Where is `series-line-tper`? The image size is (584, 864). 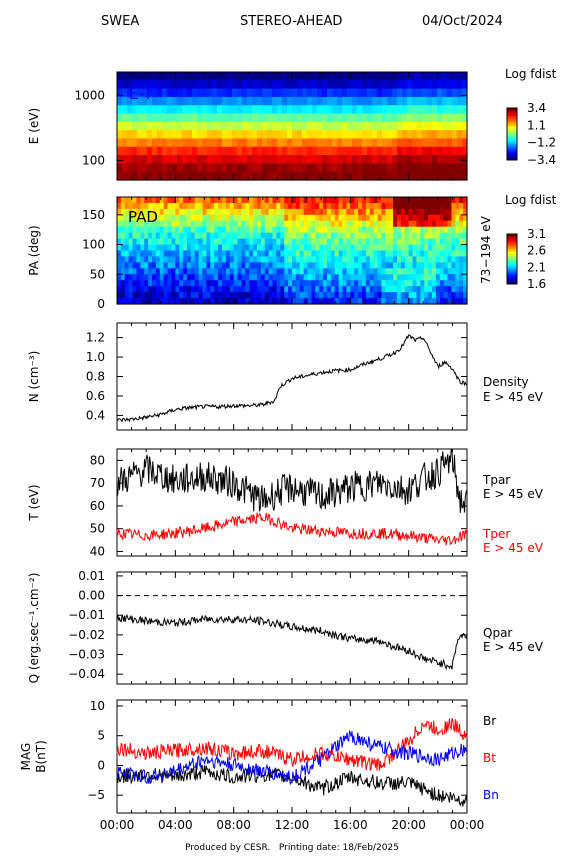 series-line-tper is located at coordinates (292, 529).